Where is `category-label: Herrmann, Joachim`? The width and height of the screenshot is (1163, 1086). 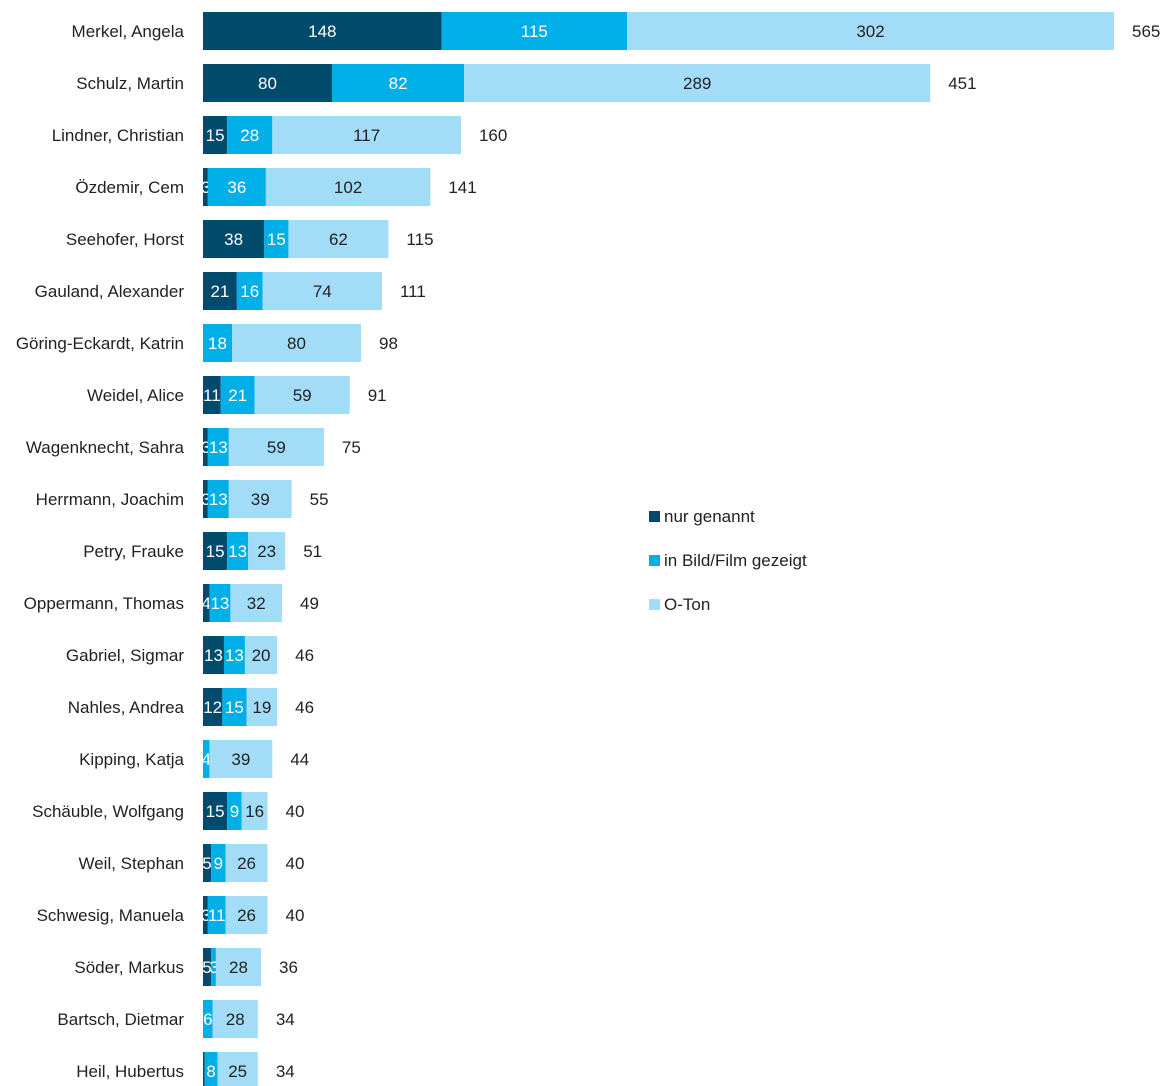
category-label: Herrmann, Joachim is located at coordinates (110, 499).